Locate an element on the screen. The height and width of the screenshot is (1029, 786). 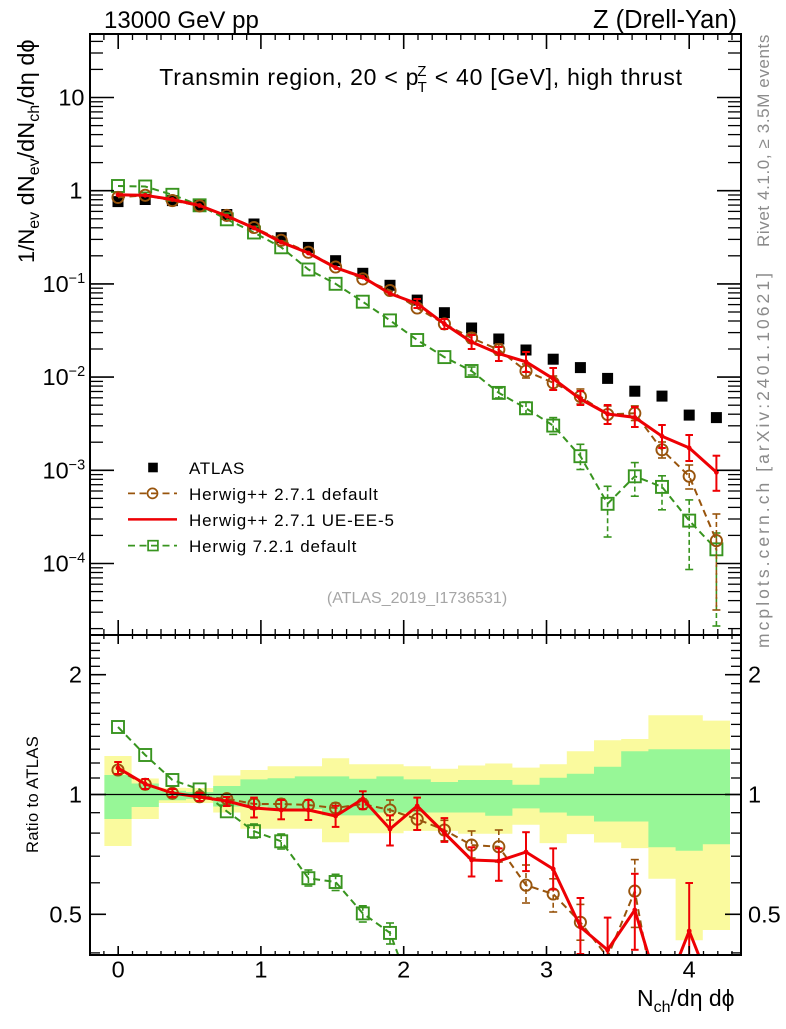
svg-text: ATLAS is located at coordinates (217, 468).